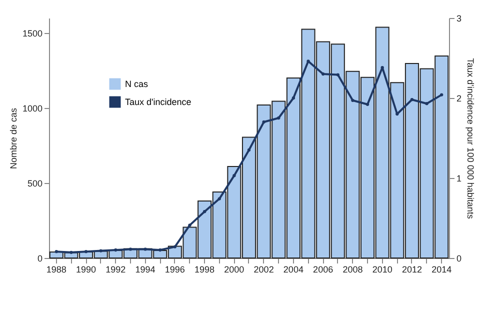 The height and width of the screenshot is (322, 500). I want to click on legend-label: N cas, so click(137, 84).